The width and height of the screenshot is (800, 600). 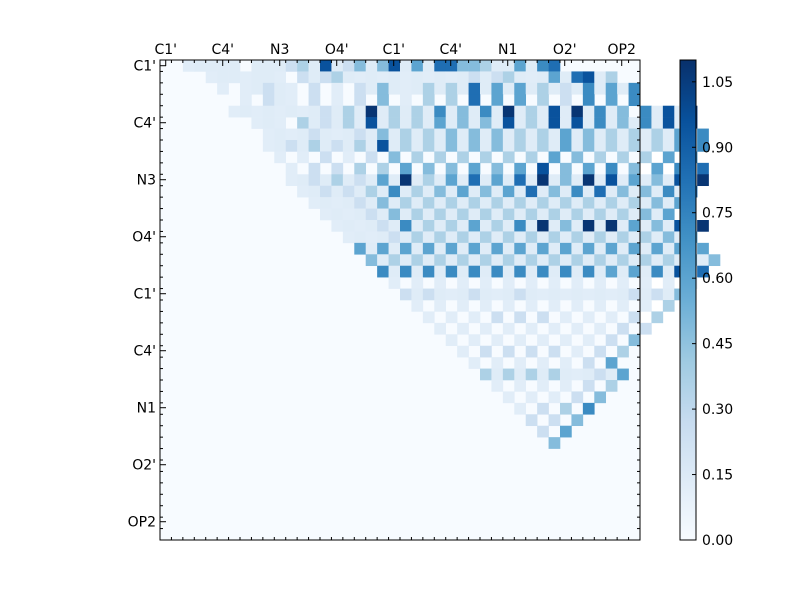 I want to click on x-tick-label: C1', so click(x=393, y=50).